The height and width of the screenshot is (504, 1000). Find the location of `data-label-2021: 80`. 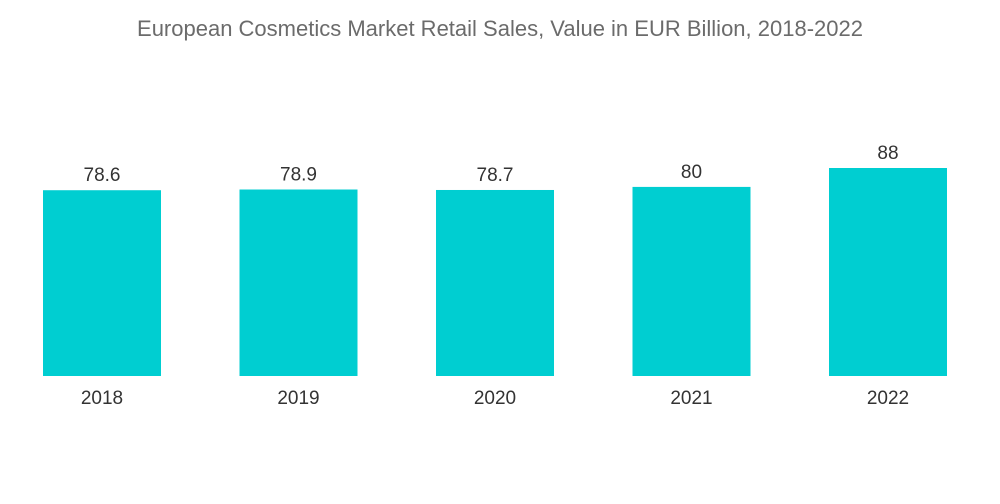

data-label-2021: 80 is located at coordinates (691, 172).